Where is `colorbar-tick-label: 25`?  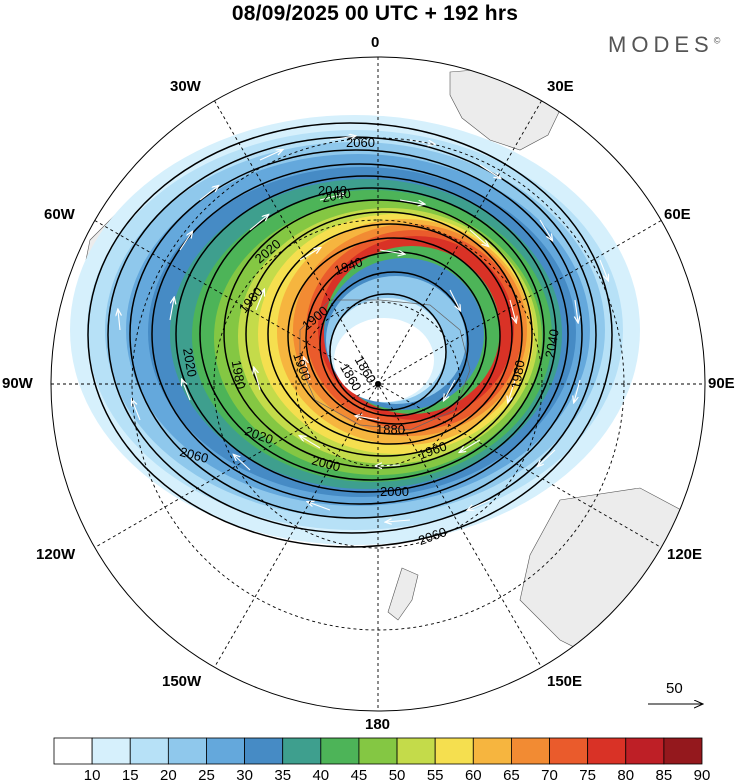 colorbar-tick-label: 25 is located at coordinates (206, 774).